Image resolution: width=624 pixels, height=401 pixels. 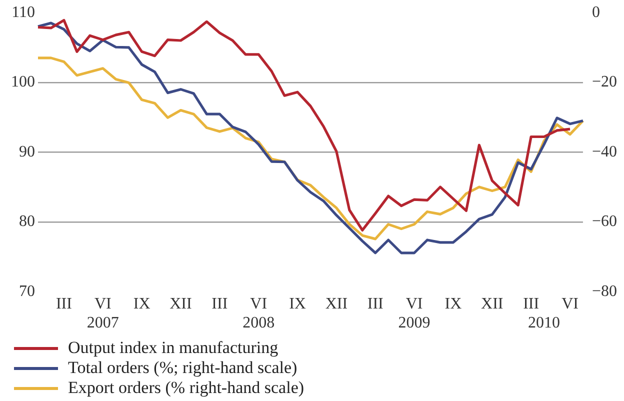 I want to click on legend-label: Output index in manufacturing, so click(x=173, y=348).